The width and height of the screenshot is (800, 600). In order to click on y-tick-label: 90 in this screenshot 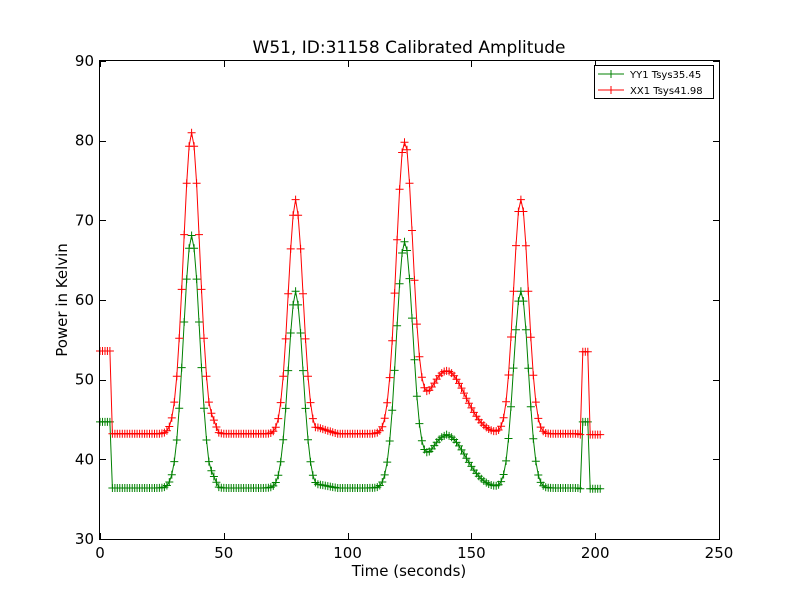, I will do `click(84, 61)`.